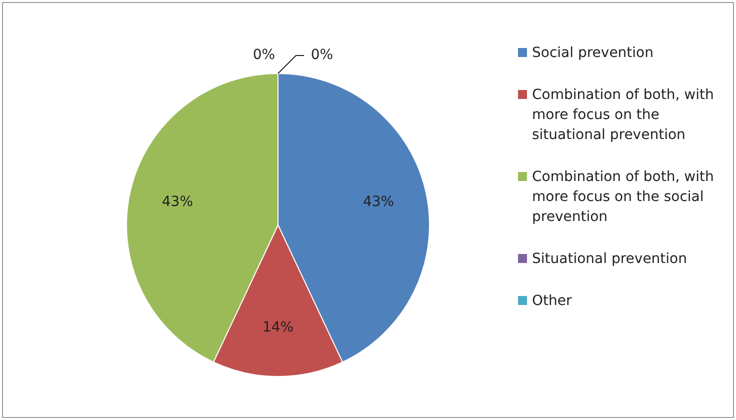 Image resolution: width=736 pixels, height=420 pixels. What do you see at coordinates (609, 259) in the screenshot?
I see `legend-label: Situational prevention` at bounding box center [609, 259].